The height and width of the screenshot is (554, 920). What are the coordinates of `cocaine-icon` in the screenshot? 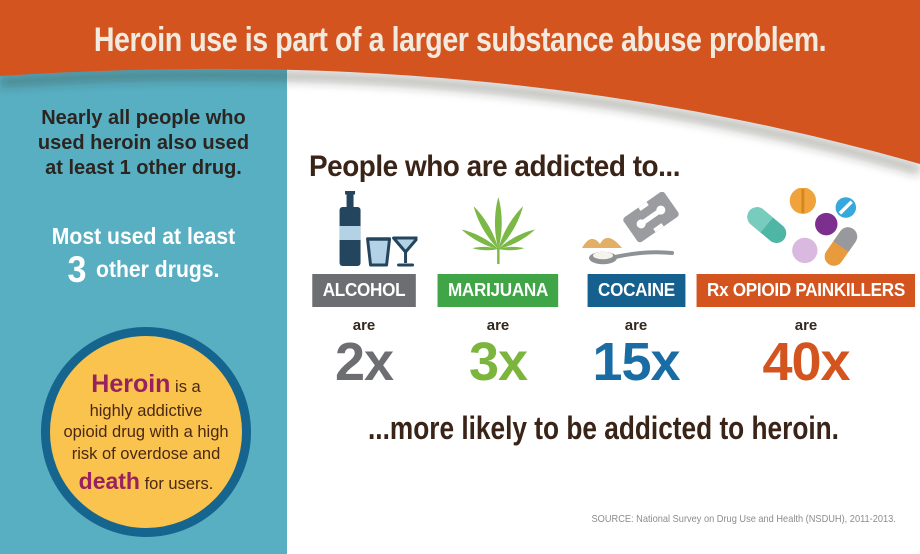 It's located at (636, 228).